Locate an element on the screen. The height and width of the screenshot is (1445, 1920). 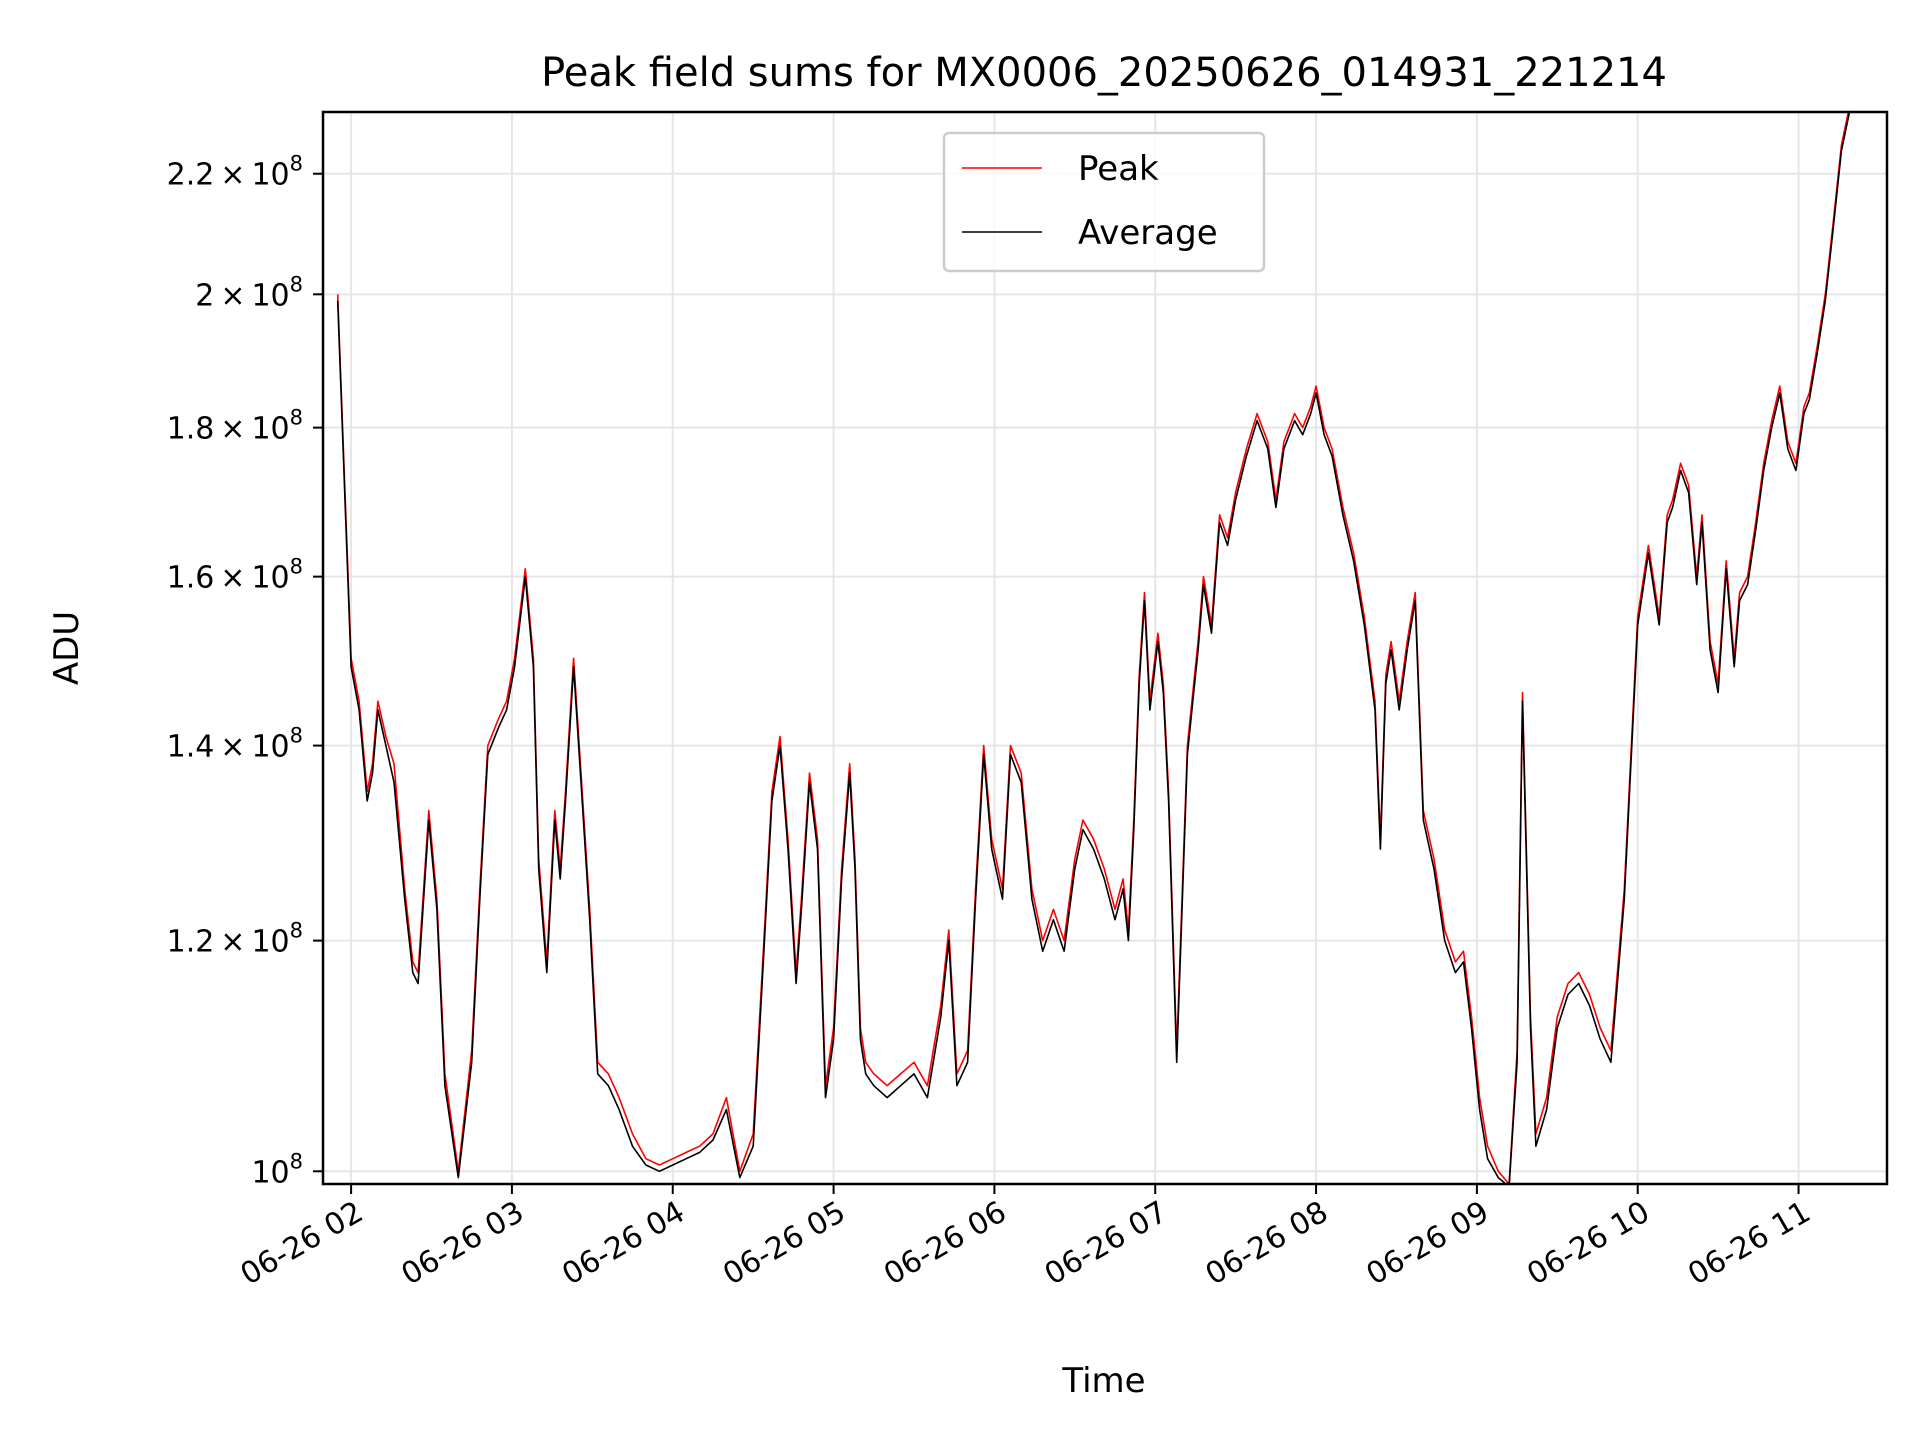
legend-label-peak: Peak is located at coordinates (1118, 169).